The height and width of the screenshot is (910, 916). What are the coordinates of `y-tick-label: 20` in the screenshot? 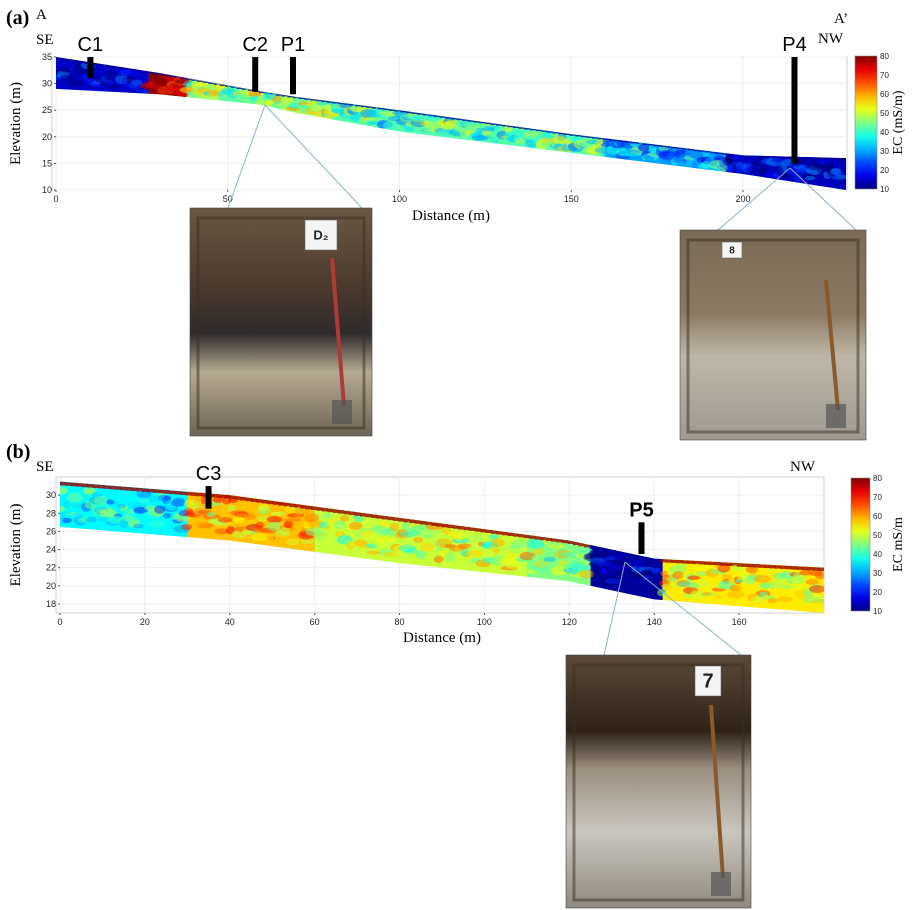 It's located at (47, 137).